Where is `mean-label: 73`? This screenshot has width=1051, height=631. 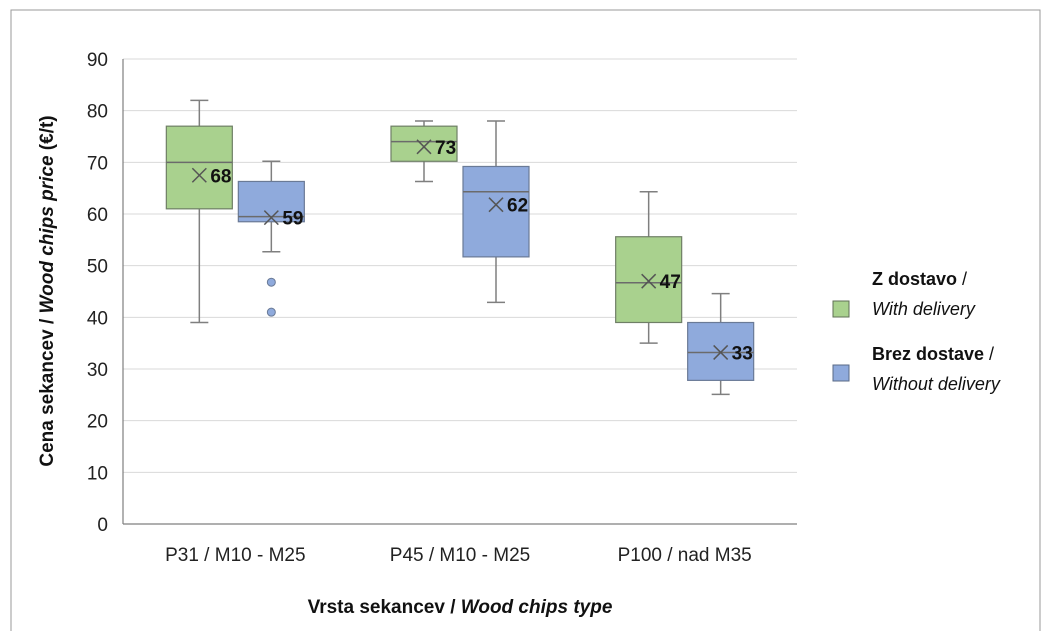
mean-label: 73 is located at coordinates (445, 148).